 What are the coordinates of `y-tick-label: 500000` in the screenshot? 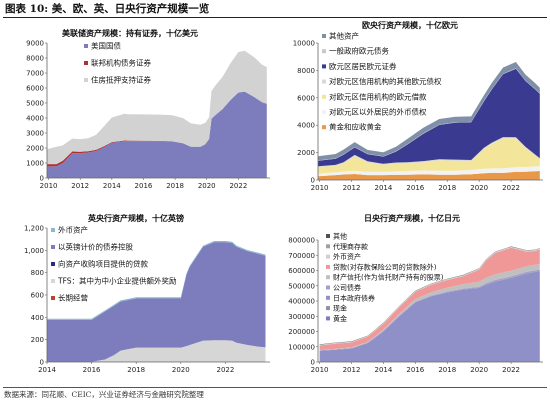 It's located at (301, 286).